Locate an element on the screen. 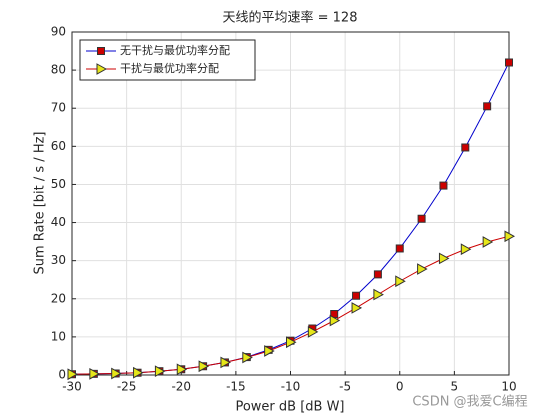 The image size is (560, 420). legend-label: 无干扰与最优功率分配 is located at coordinates (175, 50).